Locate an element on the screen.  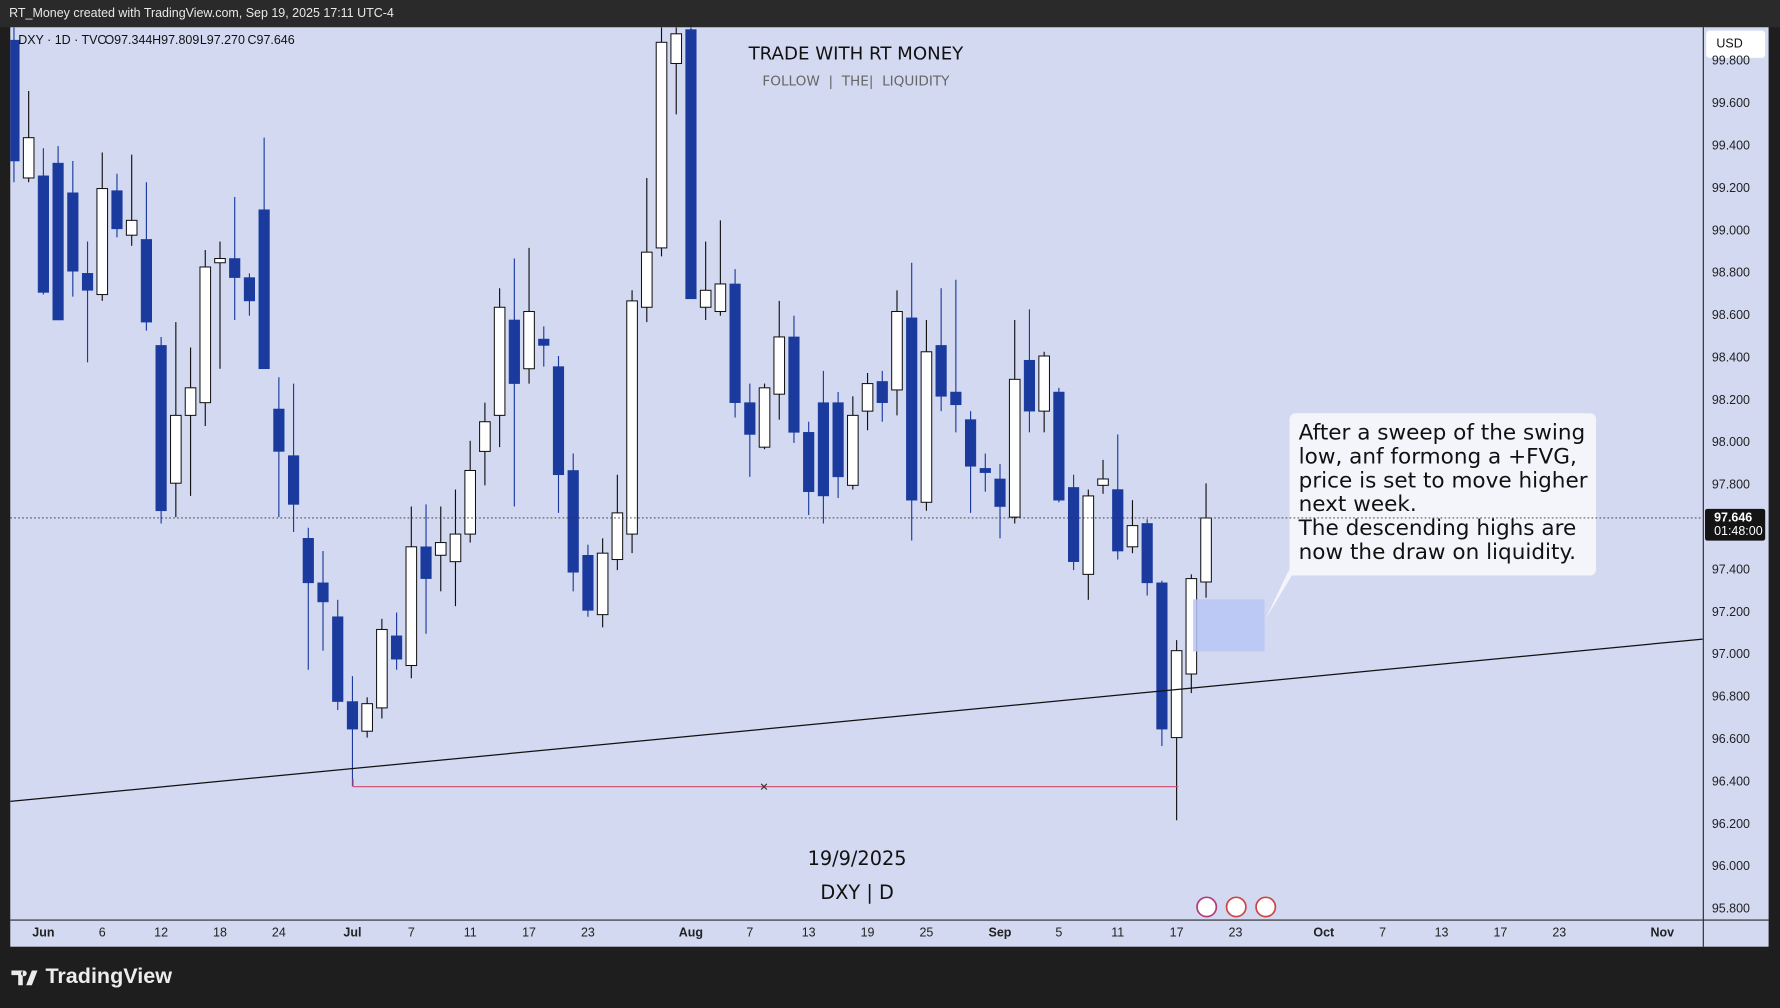
brand-name: TradingView is located at coordinates (108, 975).